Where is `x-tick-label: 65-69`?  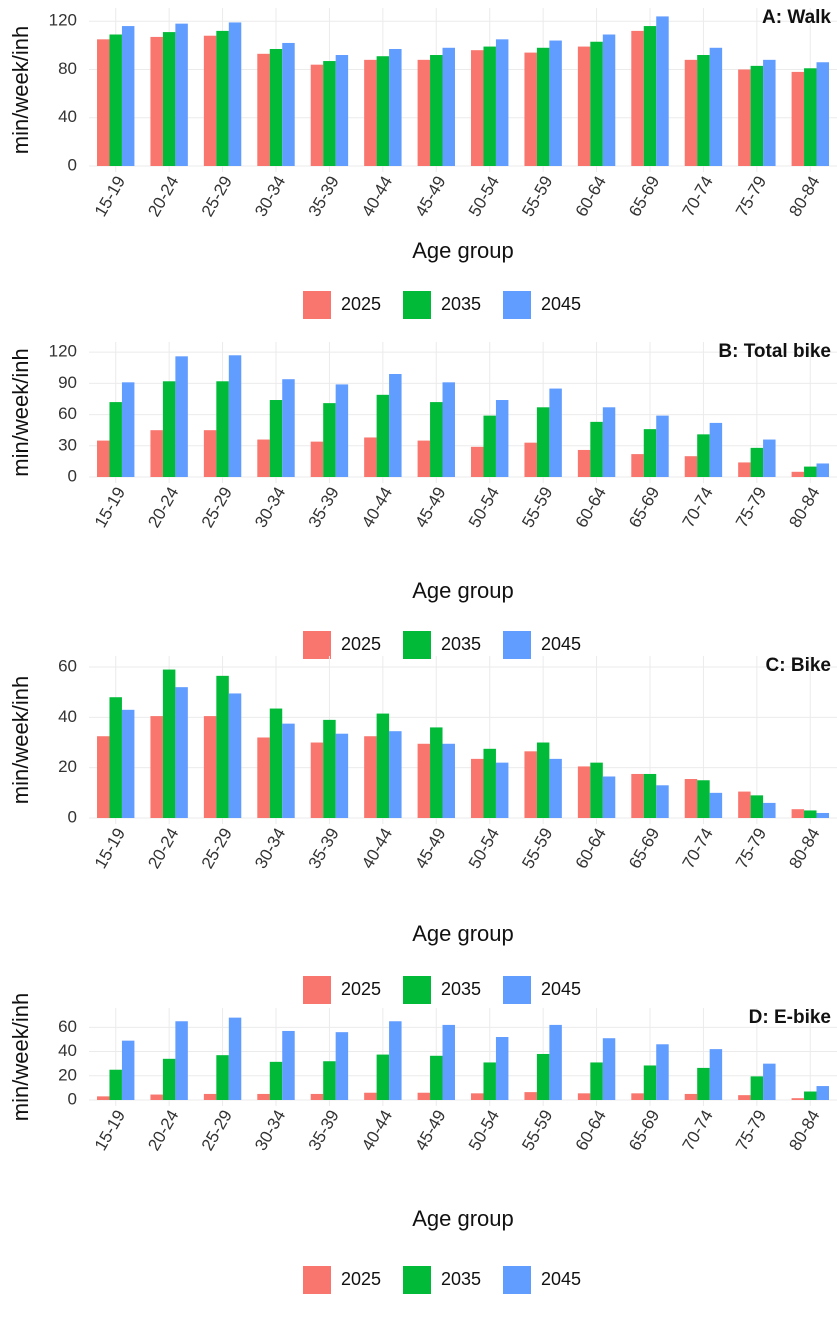
x-tick-label: 65-69 is located at coordinates (644, 196).